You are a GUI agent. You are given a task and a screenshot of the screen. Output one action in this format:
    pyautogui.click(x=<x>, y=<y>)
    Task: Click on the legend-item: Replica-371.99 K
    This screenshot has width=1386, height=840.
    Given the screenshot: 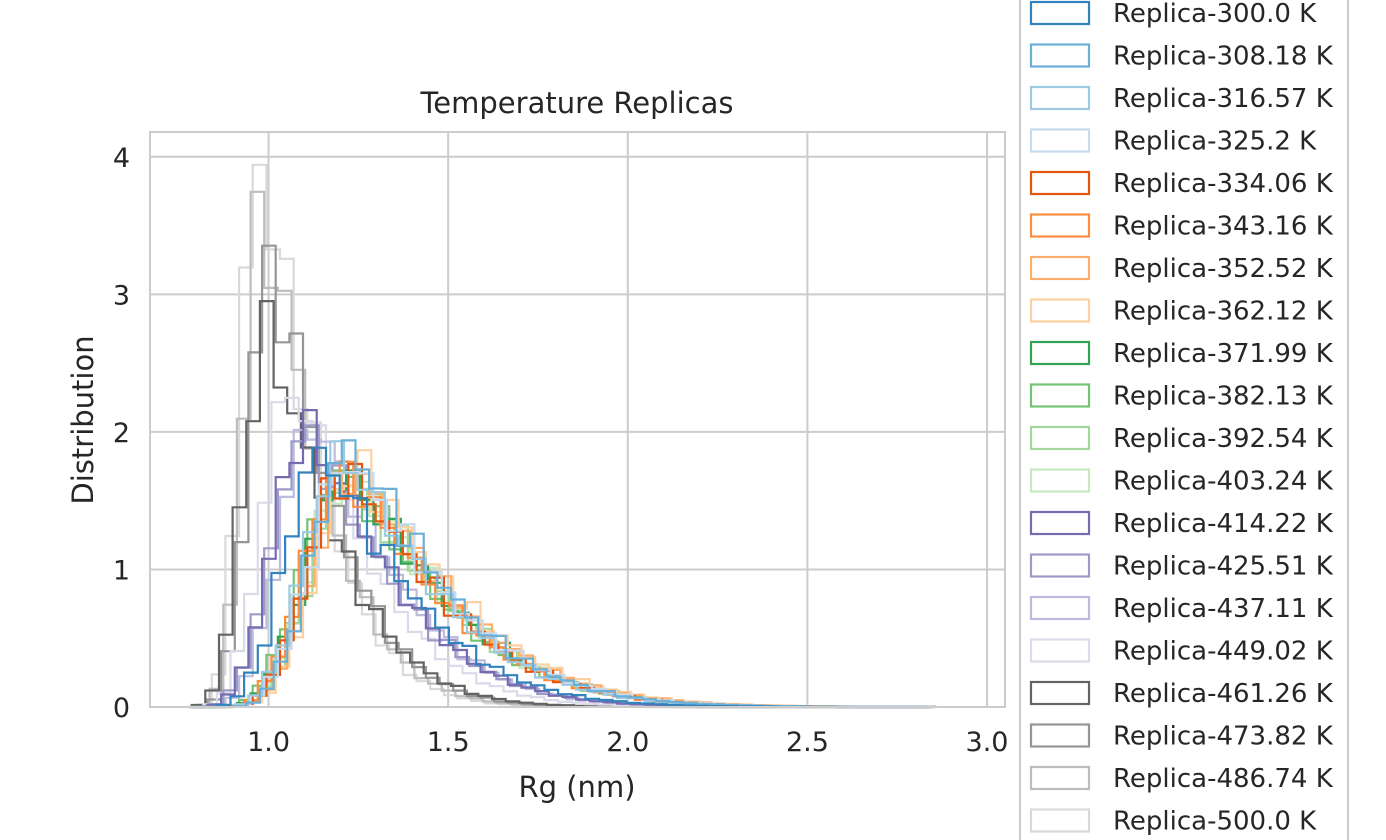 What is the action you would take?
    pyautogui.click(x=1181, y=354)
    